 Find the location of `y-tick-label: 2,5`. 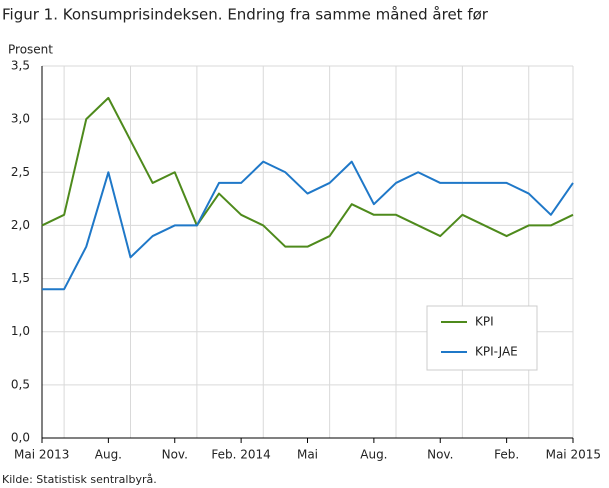

y-tick-label: 2,5 is located at coordinates (20, 172).